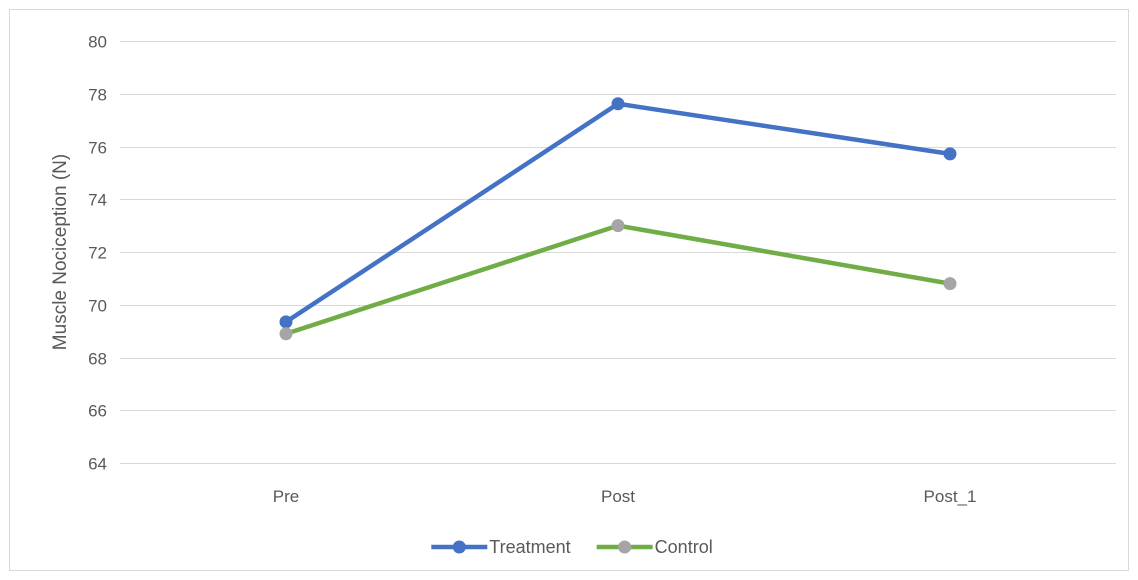 This screenshot has height=580, width=1138. I want to click on x-tick-label: Post, so click(618, 496).